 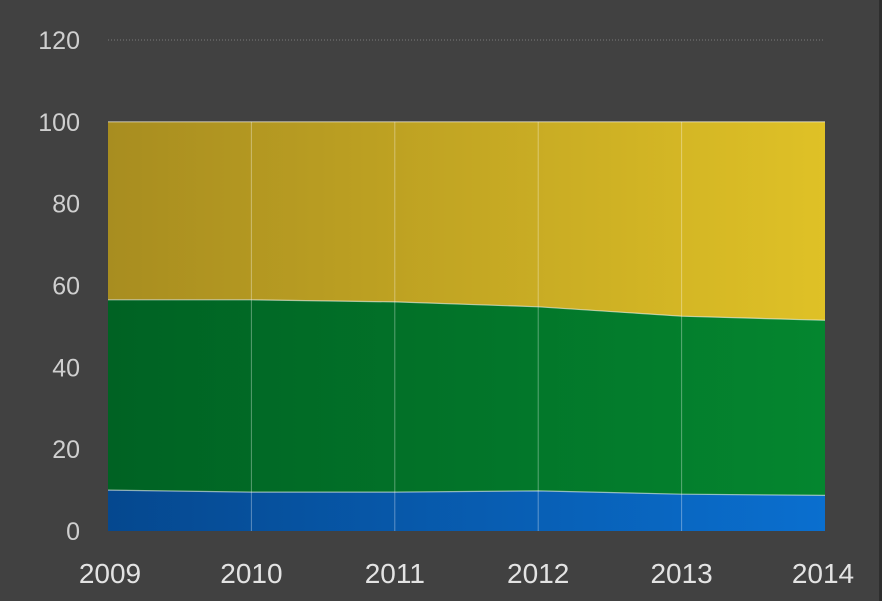 What do you see at coordinates (251, 573) in the screenshot?
I see `x-tick-label: 2010` at bounding box center [251, 573].